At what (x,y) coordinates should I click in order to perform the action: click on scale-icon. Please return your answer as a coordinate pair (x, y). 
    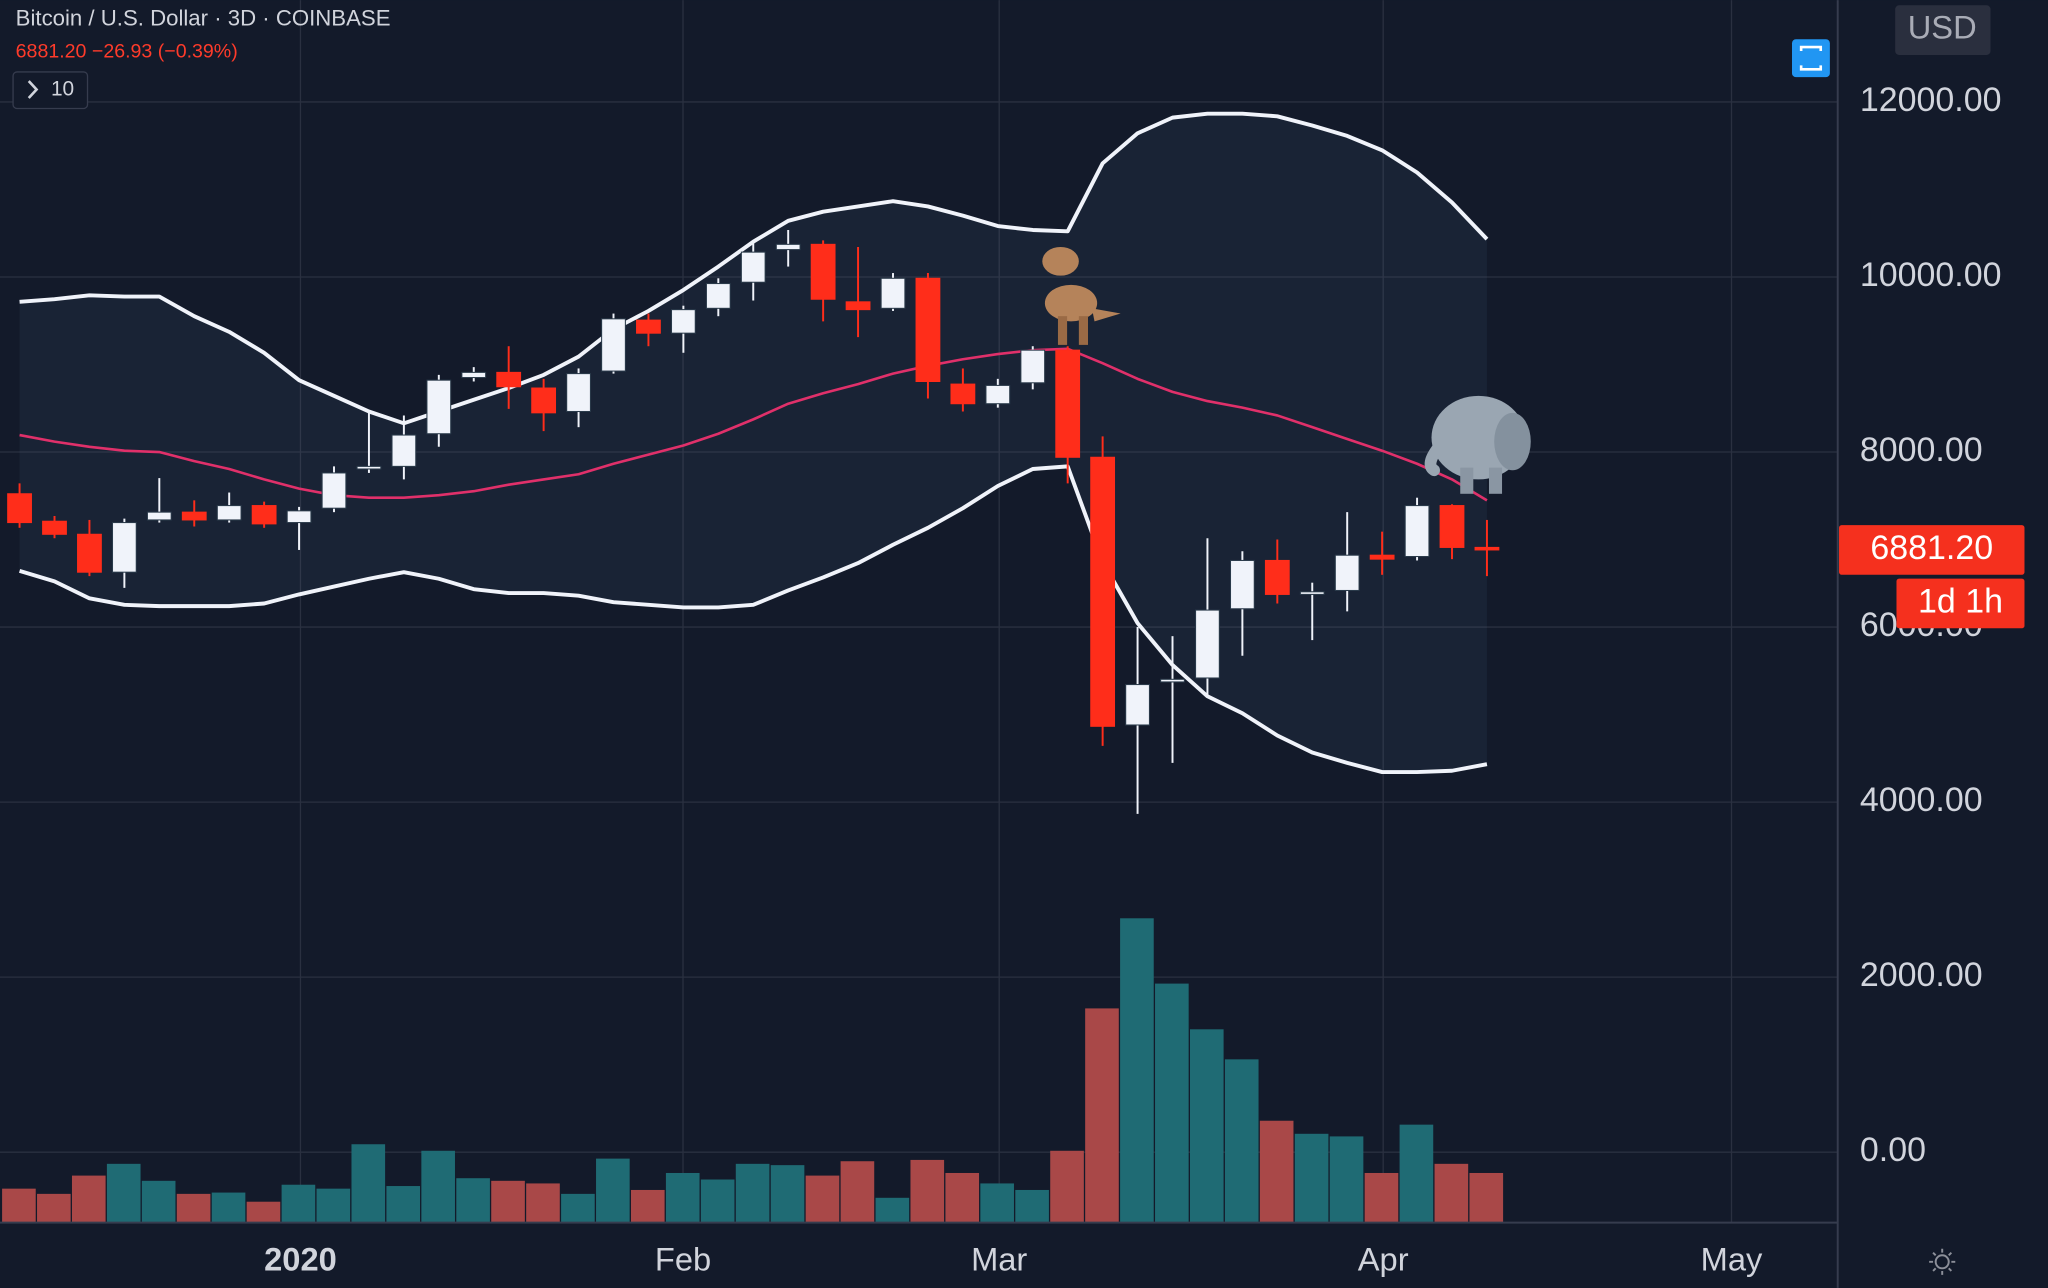
    Looking at the image, I should click on (1811, 58).